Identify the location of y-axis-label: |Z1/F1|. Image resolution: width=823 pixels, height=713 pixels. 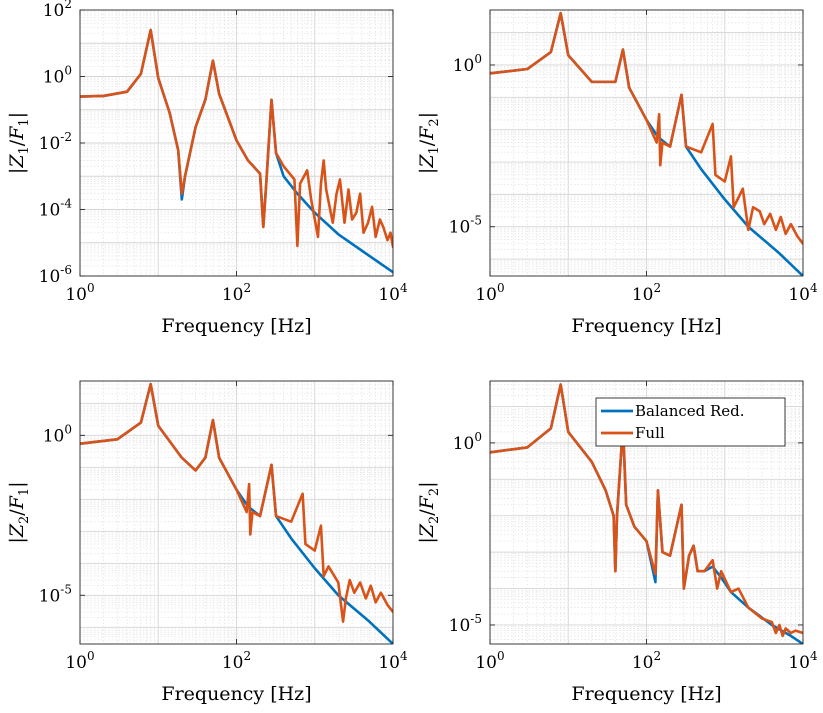
(19, 143).